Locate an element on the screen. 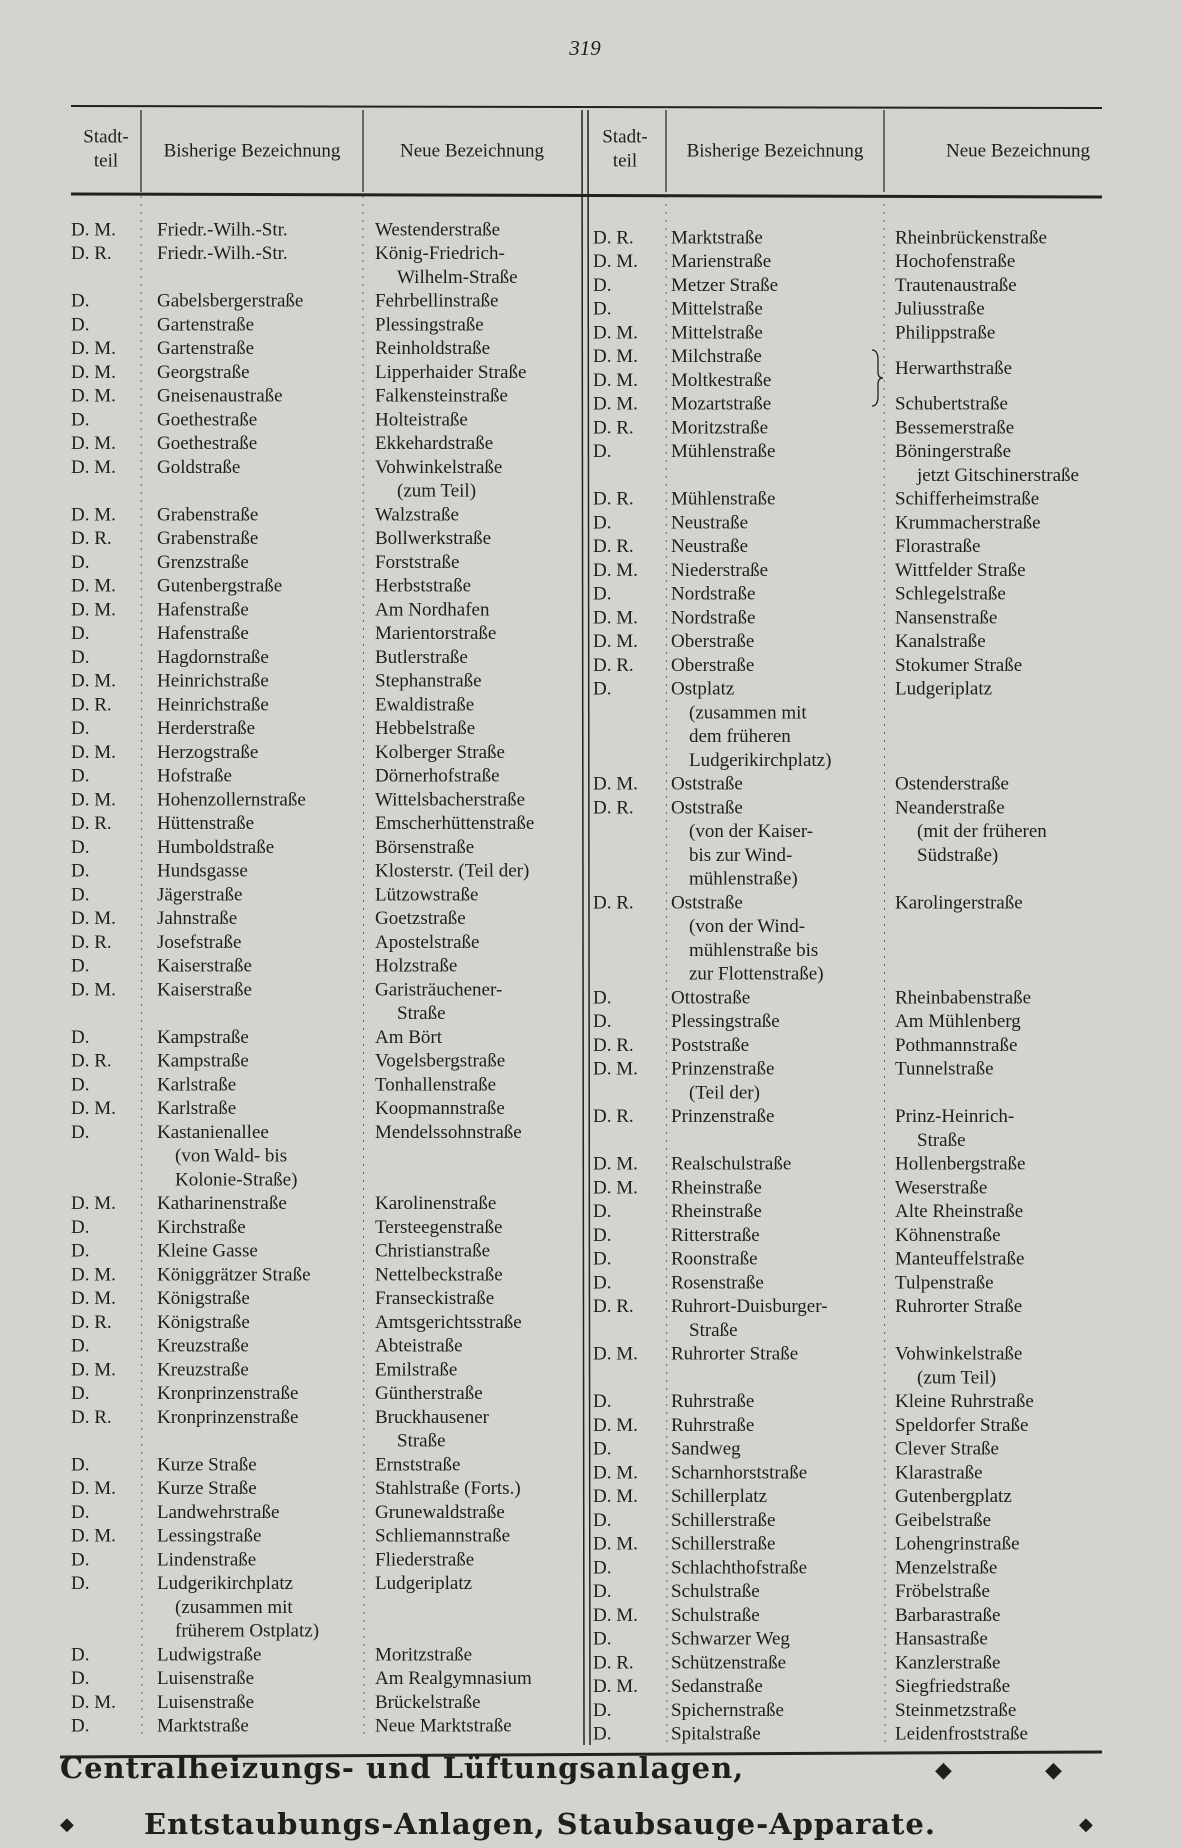  new-name: Kanzlerstraße is located at coordinates (948, 1662).